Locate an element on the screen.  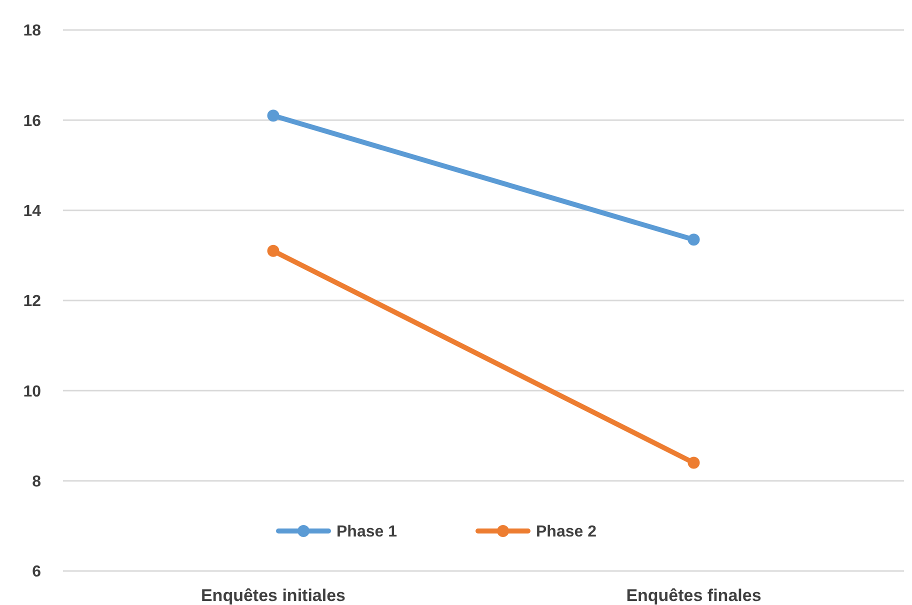
y-tick-label: 10 is located at coordinates (32, 391).